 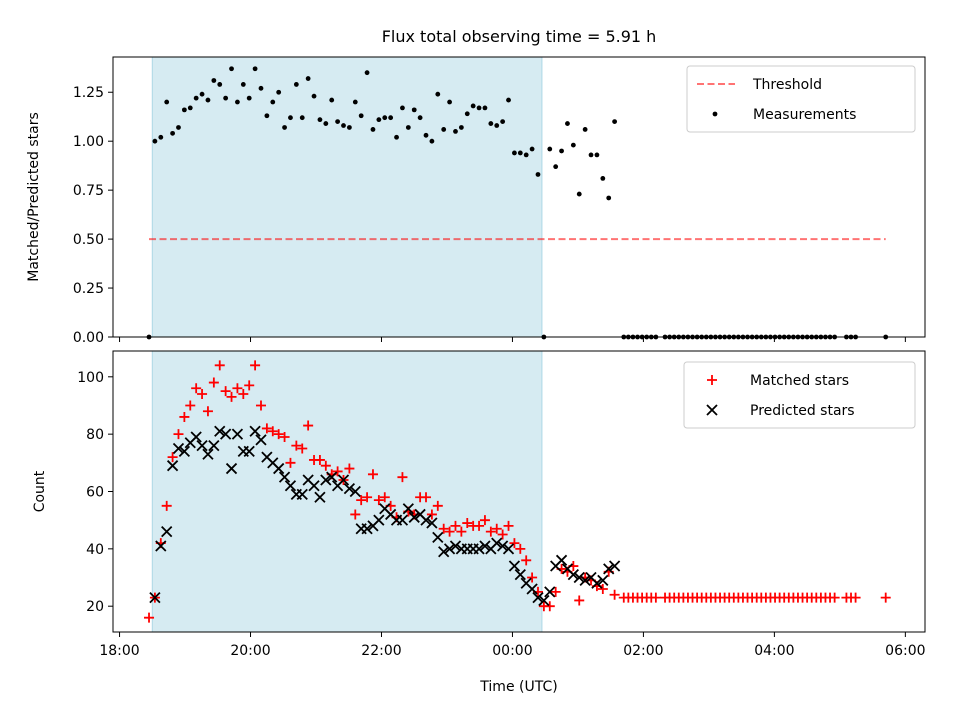 I want to click on x-tick-label: 02:00, so click(x=643, y=651).